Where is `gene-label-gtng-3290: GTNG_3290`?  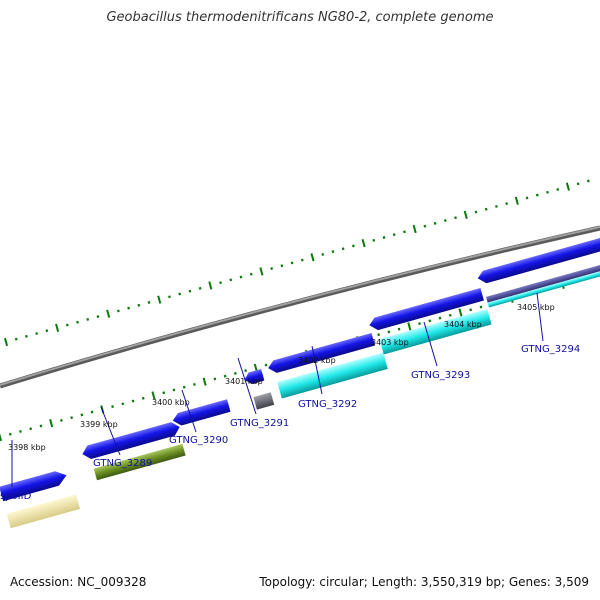 gene-label-gtng-3290: GTNG_3290 is located at coordinates (198, 440).